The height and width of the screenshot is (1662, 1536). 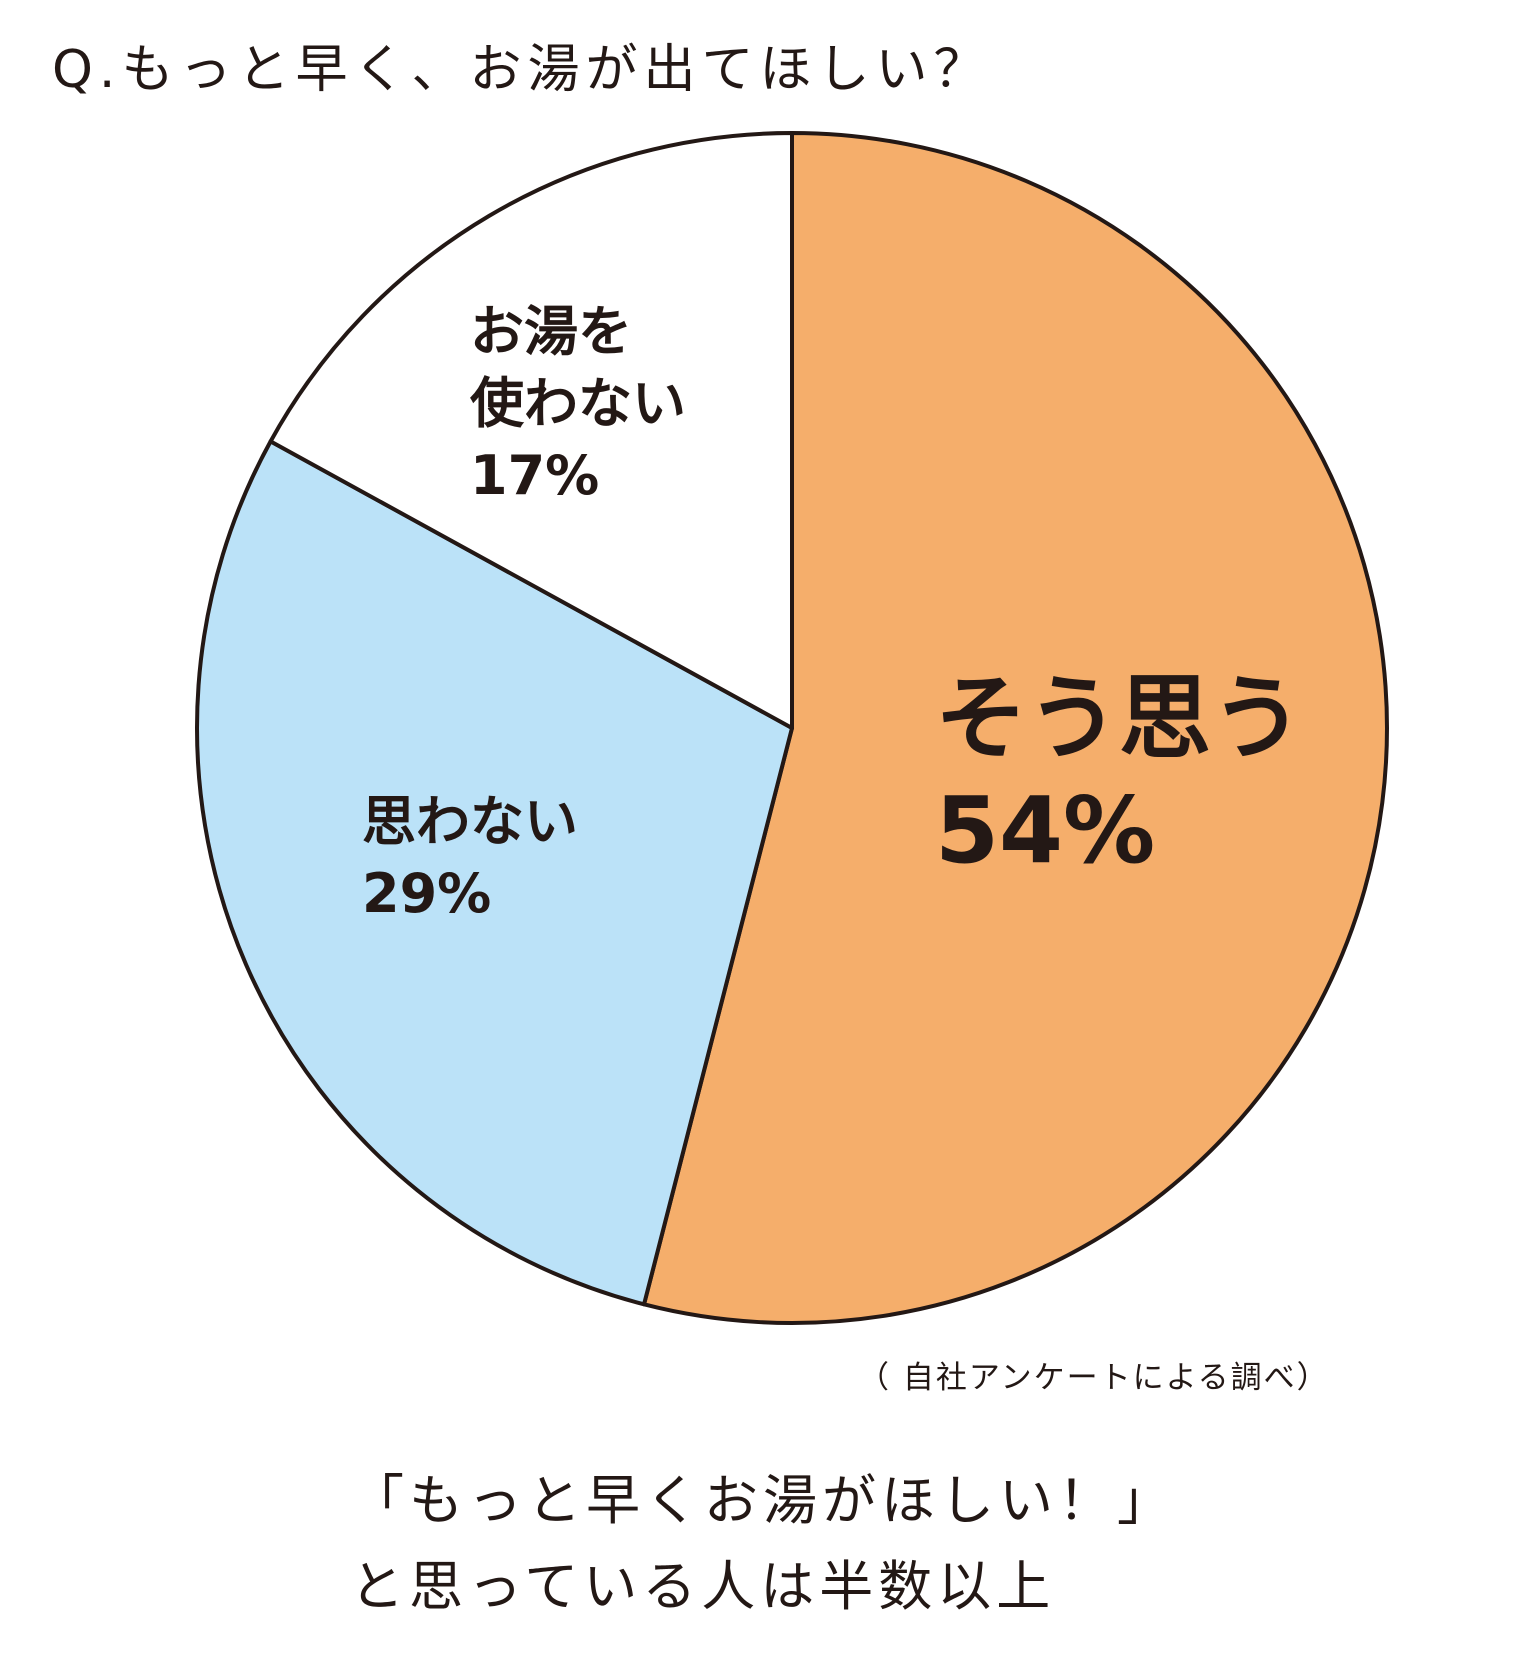 I want to click on slice-label-2-line-0: お湯を, so click(x=551, y=331).